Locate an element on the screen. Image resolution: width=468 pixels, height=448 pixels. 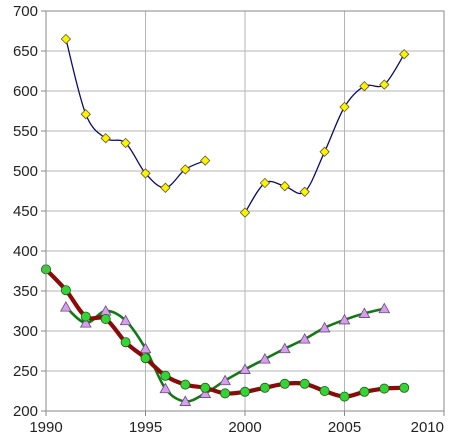
y-tick-label: 300 is located at coordinates (25, 331).